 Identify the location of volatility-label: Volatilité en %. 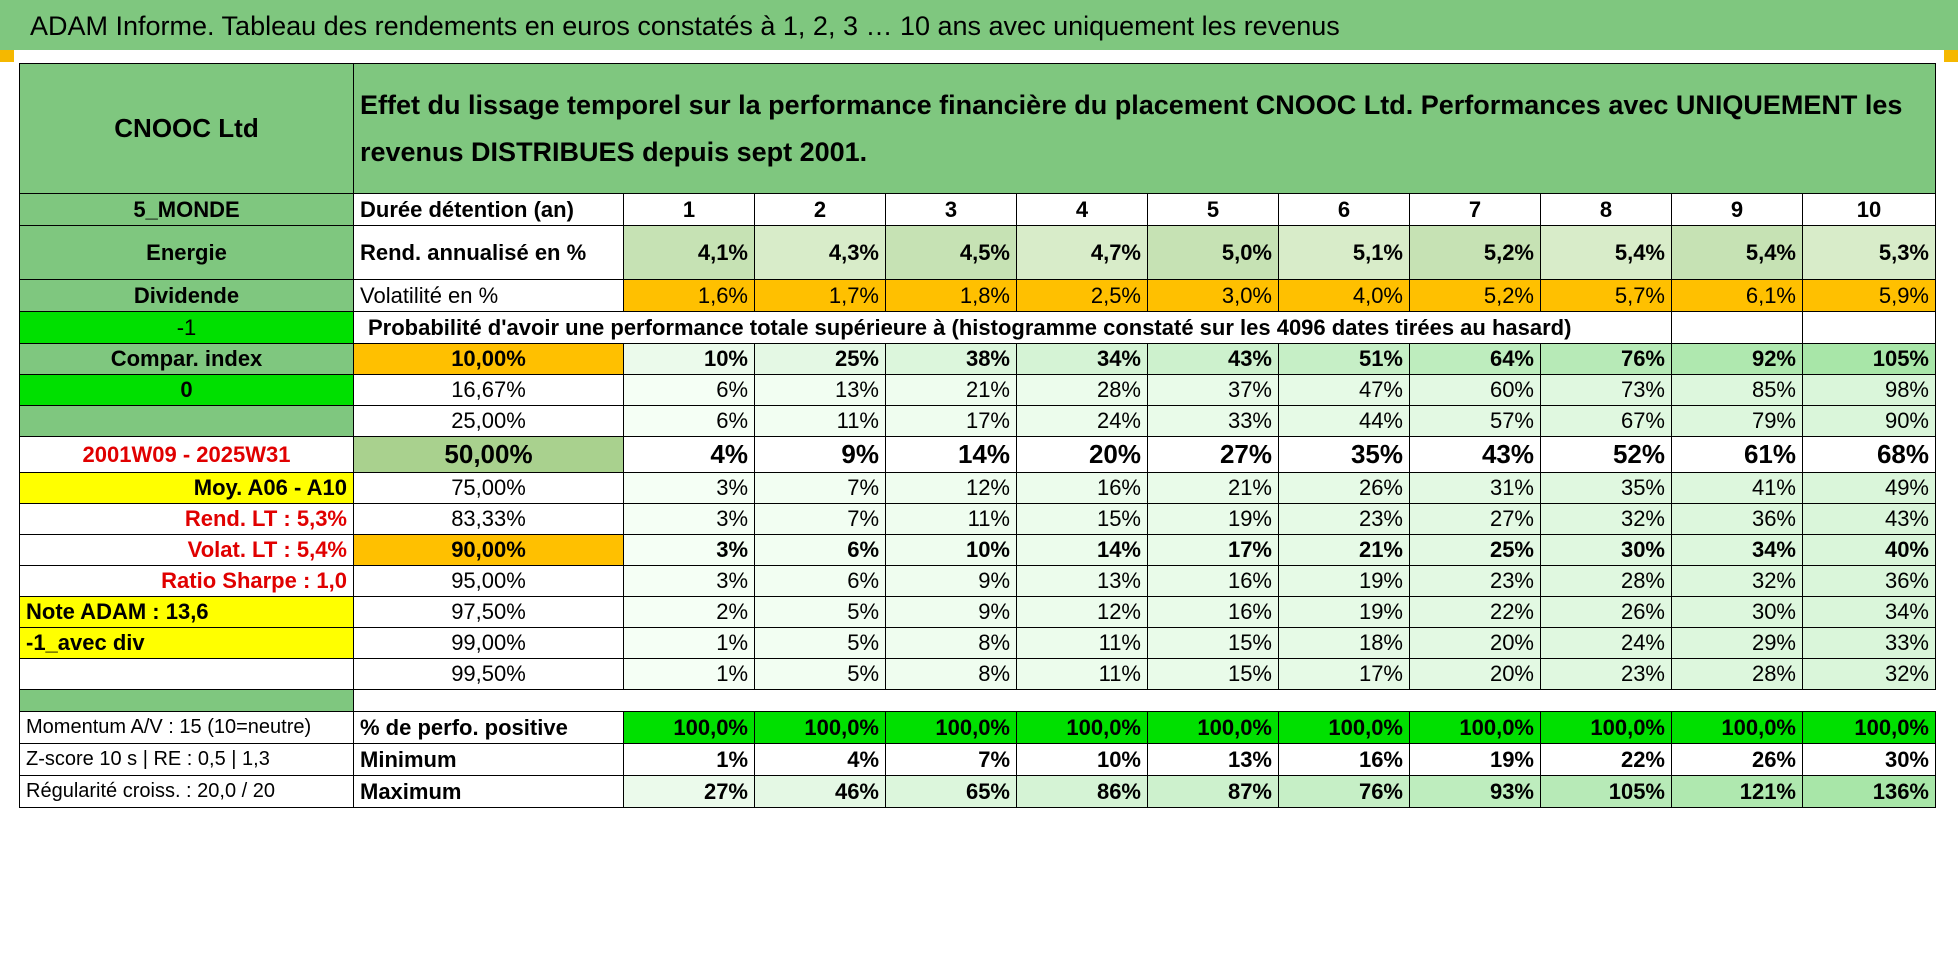
(488, 295).